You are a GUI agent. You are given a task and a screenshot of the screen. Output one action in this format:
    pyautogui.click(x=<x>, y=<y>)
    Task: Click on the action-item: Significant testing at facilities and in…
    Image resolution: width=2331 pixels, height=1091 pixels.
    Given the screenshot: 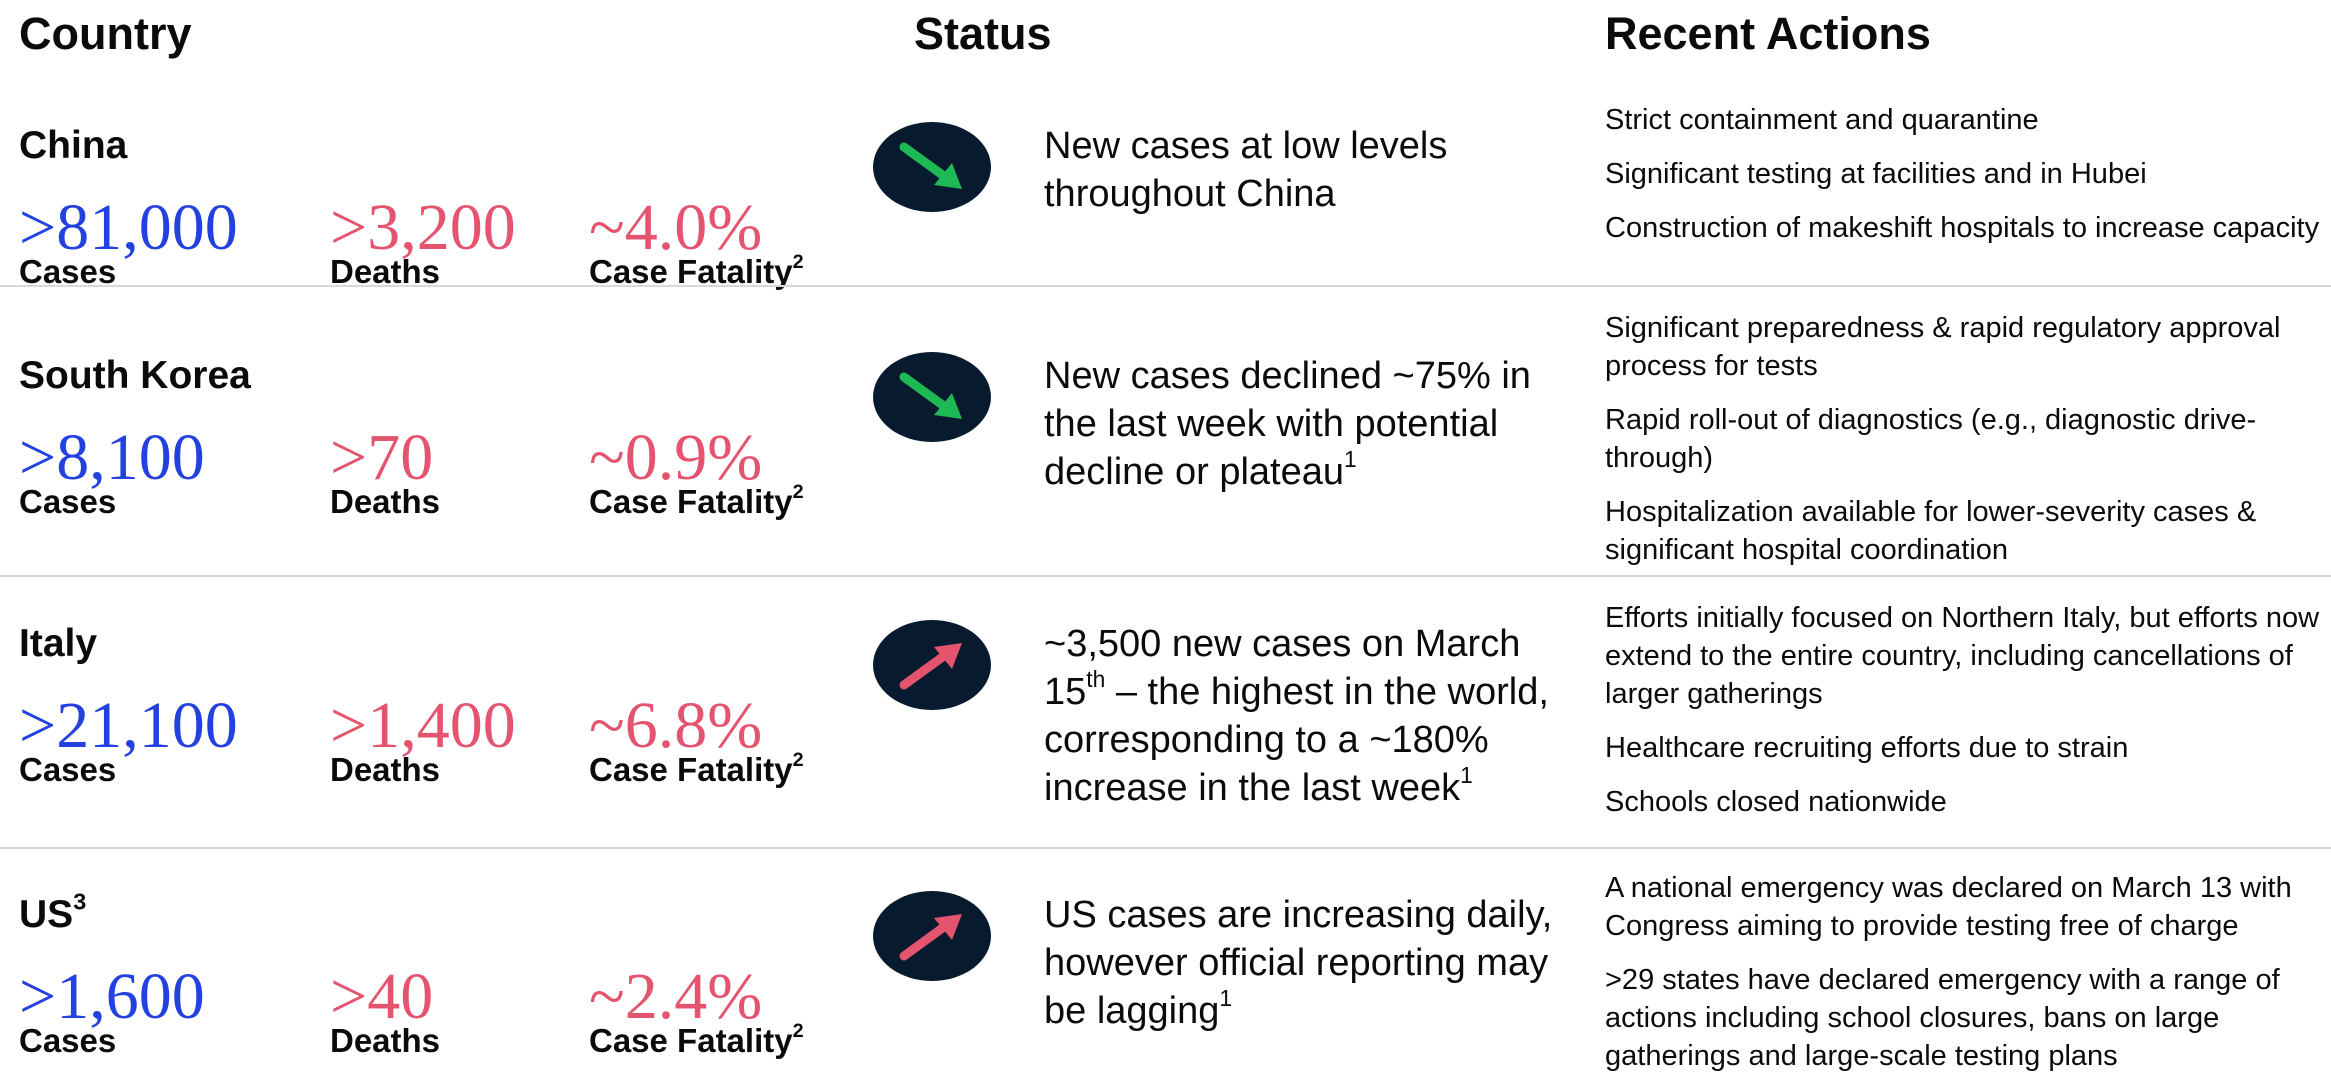 What is the action you would take?
    pyautogui.click(x=1876, y=174)
    